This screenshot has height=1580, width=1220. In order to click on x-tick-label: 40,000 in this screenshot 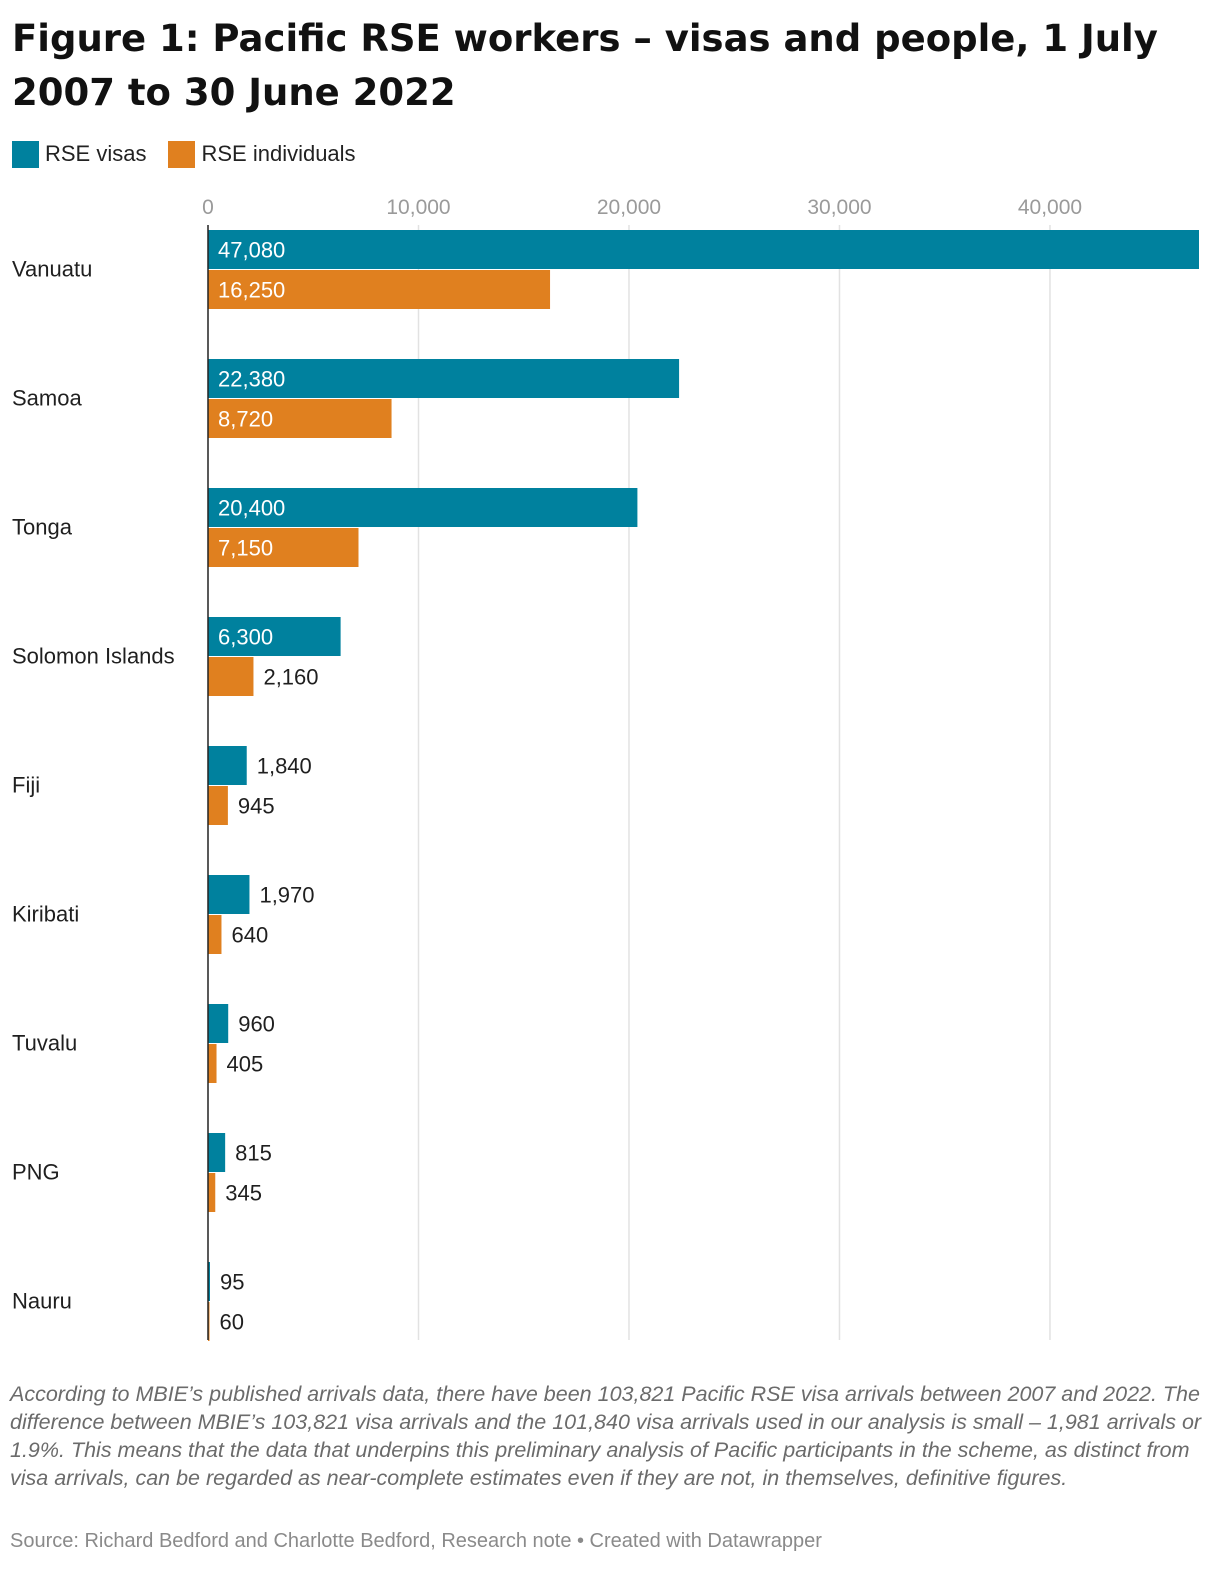, I will do `click(1050, 207)`.